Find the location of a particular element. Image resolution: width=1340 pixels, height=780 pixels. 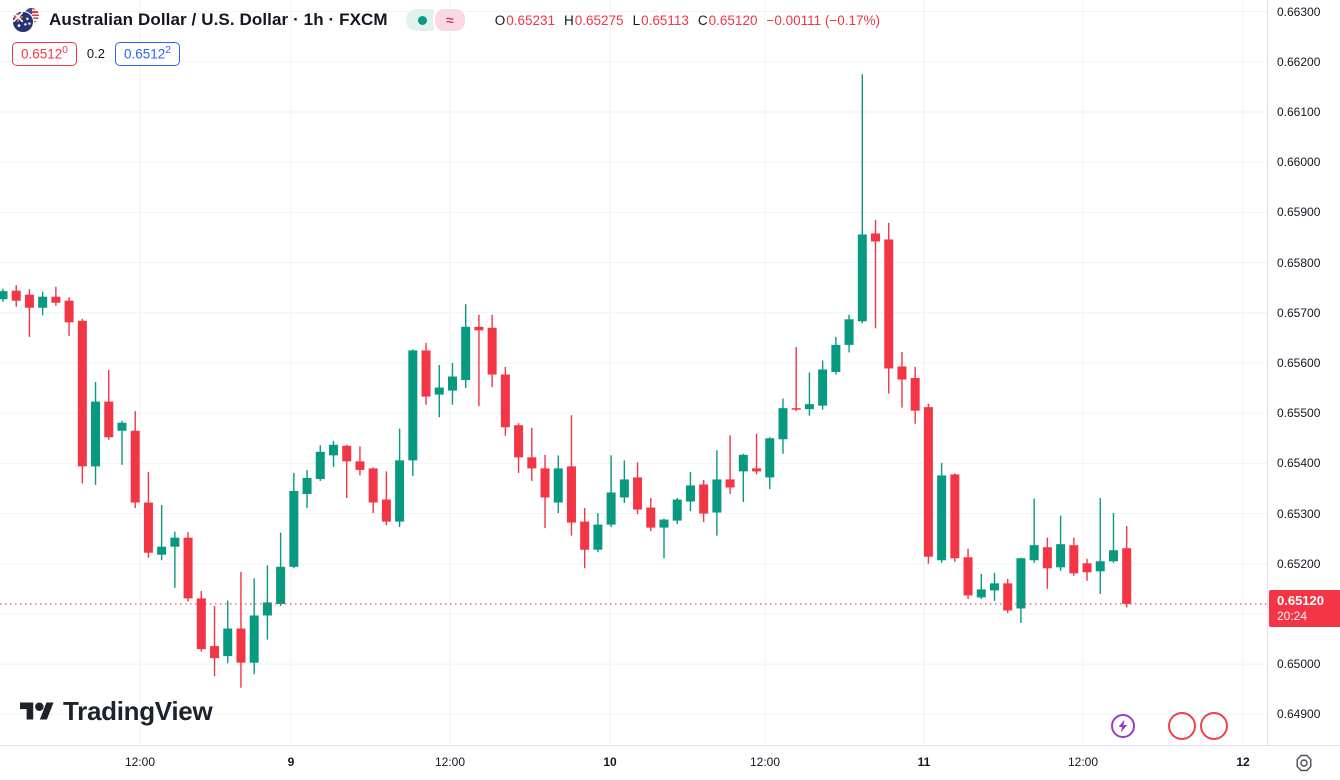

market-status-pill is located at coordinates (422, 20).